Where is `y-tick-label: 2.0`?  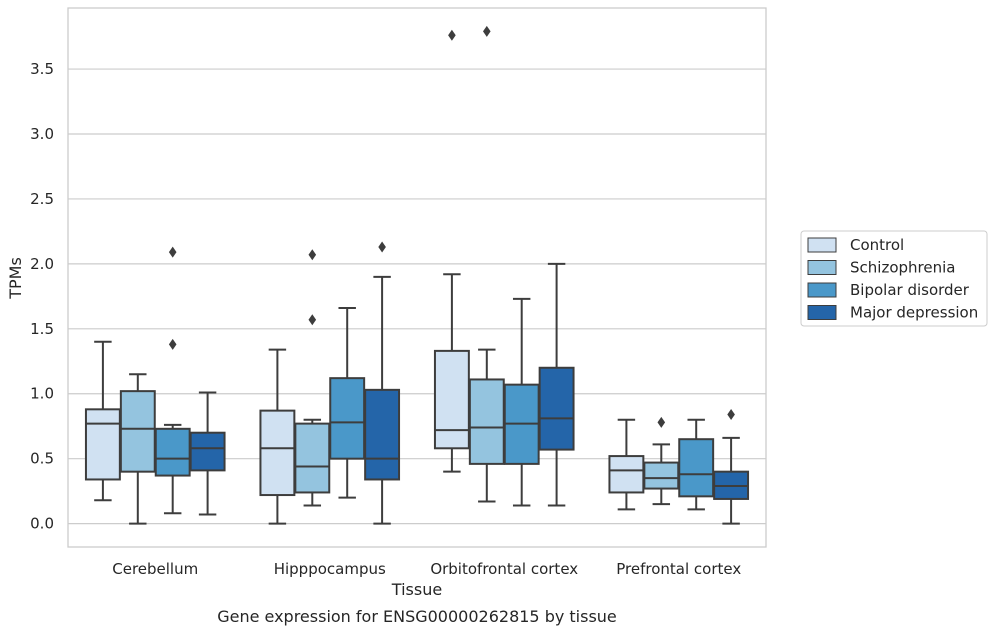 y-tick-label: 2.0 is located at coordinates (42, 264).